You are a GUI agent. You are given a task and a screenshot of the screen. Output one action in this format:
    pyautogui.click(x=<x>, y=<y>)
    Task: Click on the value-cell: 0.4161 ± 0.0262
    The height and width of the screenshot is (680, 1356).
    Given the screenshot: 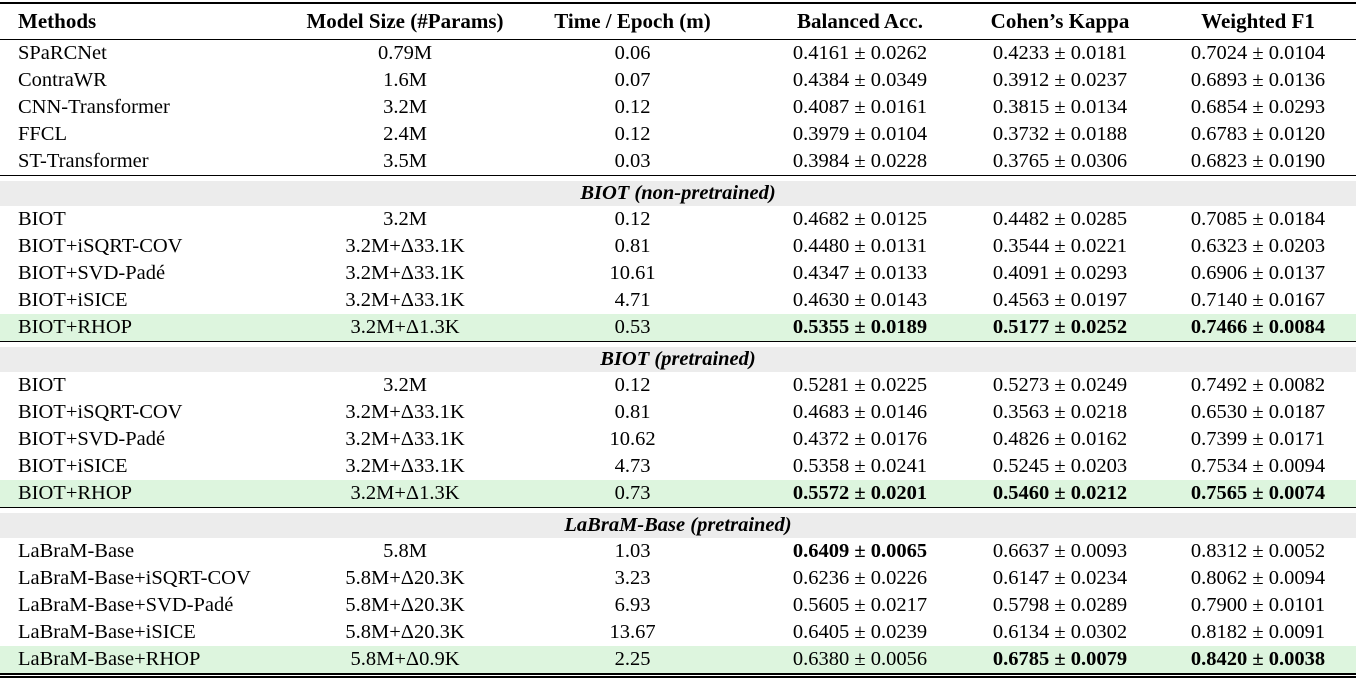 What is the action you would take?
    pyautogui.click(x=860, y=53)
    